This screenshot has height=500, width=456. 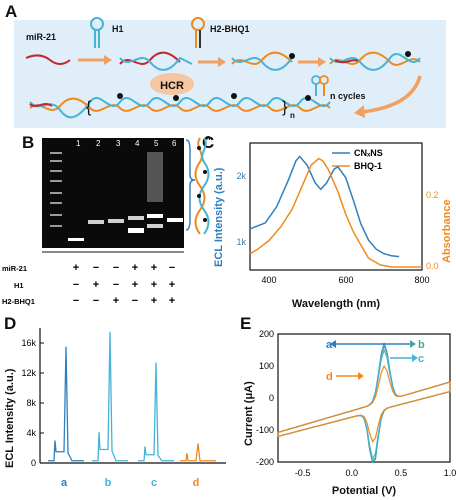 What do you see at coordinates (124, 284) in the screenshot?
I see `gel-marks: + − − + + −− + − + + +− − + − + +` at bounding box center [124, 284].